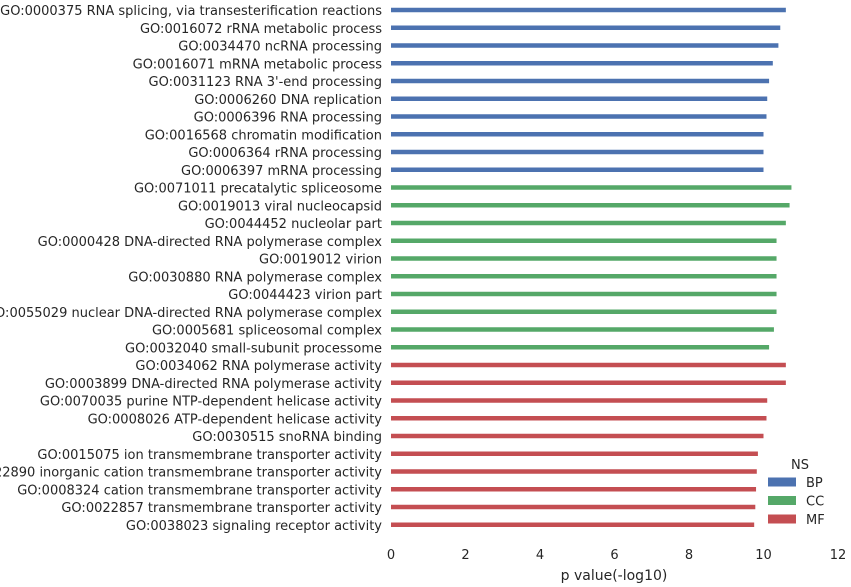  I want to click on category-label: GO:0006364 rRNA processing, so click(285, 153).